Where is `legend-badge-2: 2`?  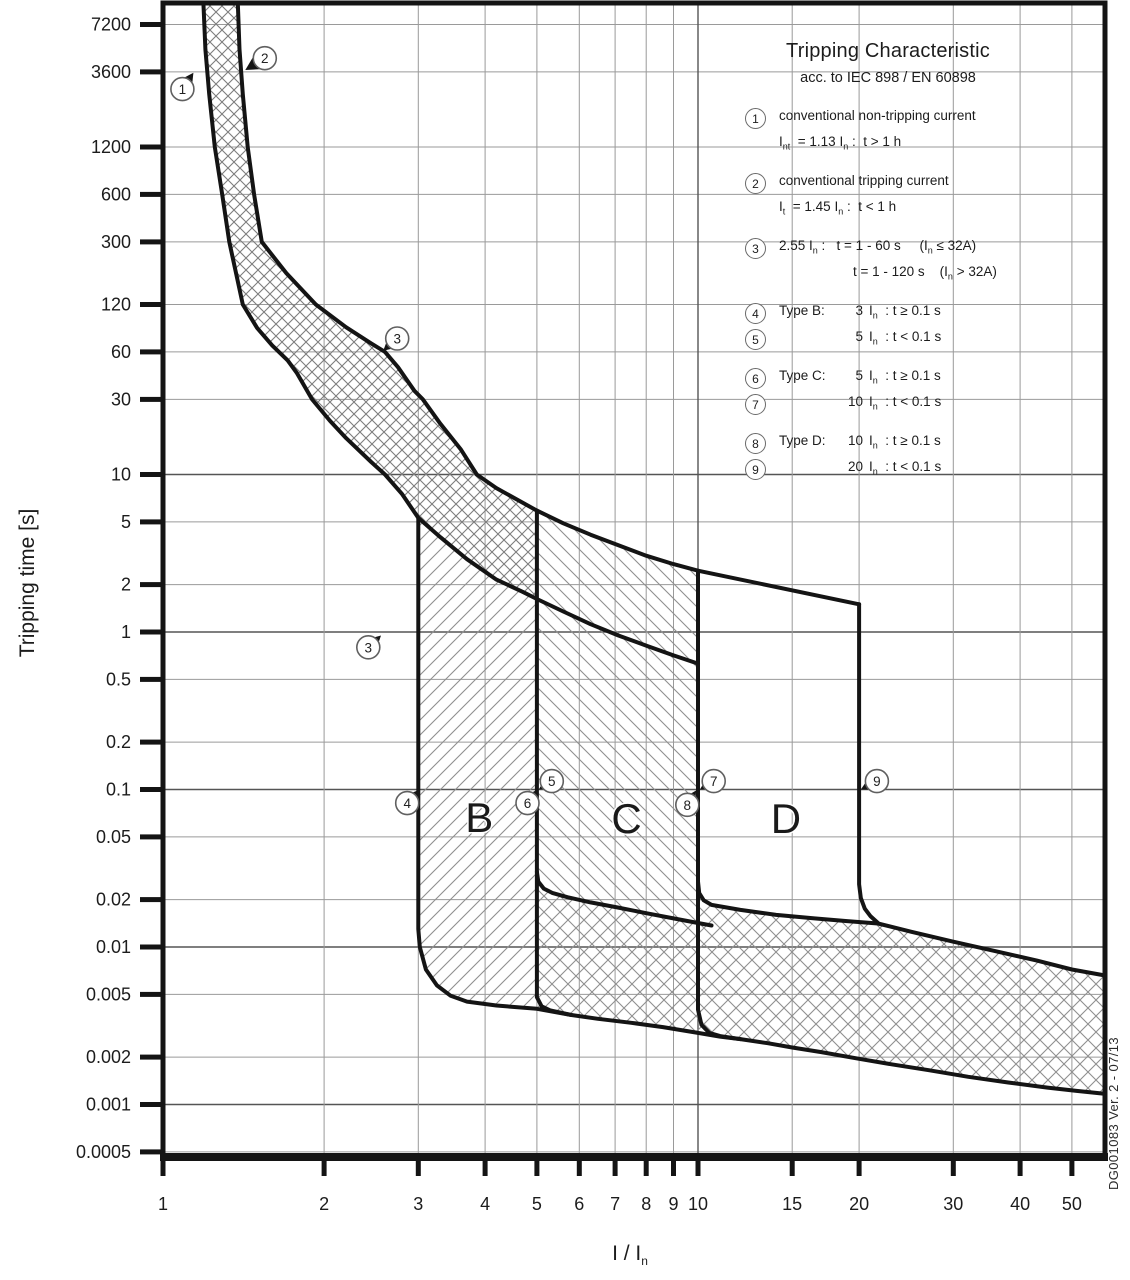
legend-badge-2: 2 is located at coordinates (755, 183).